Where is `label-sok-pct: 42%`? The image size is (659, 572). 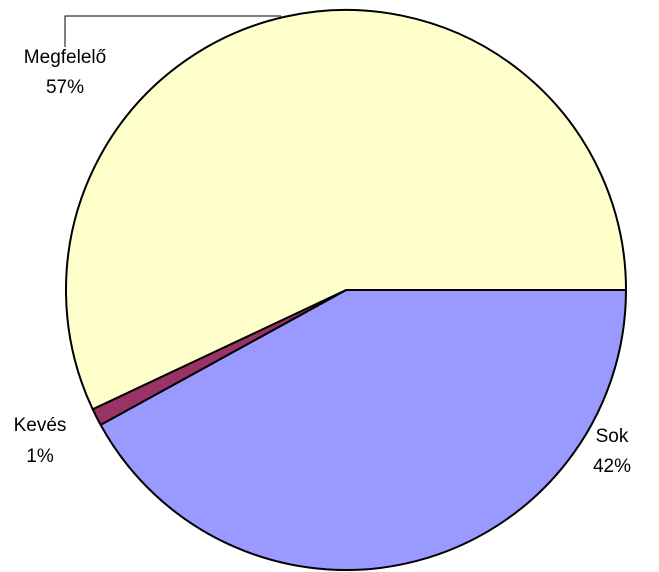 label-sok-pct: 42% is located at coordinates (612, 466).